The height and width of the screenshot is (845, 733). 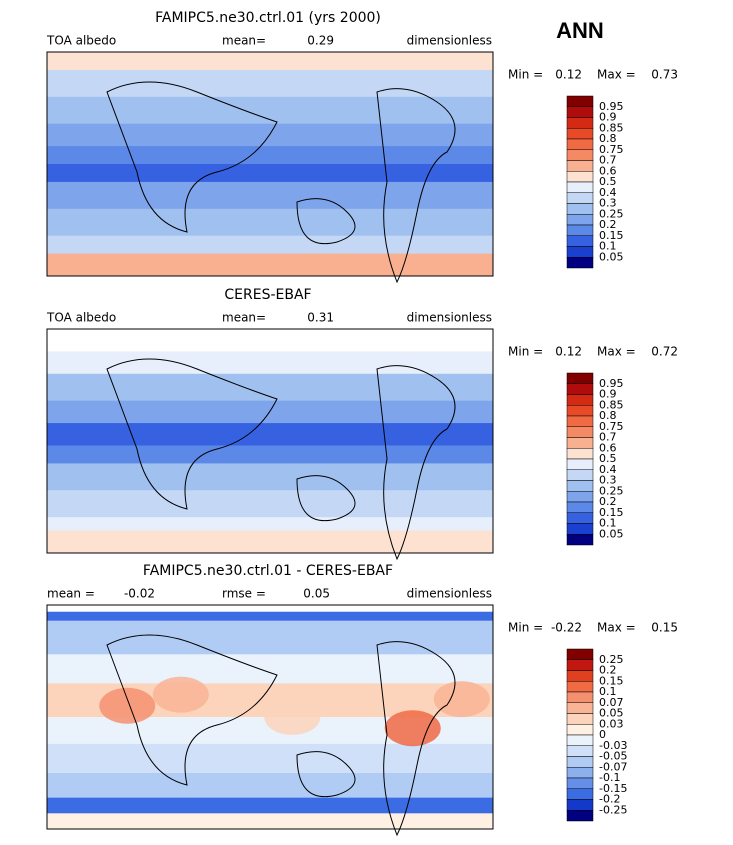 What do you see at coordinates (613, 756) in the screenshot?
I see `colorbar-label: -0.05` at bounding box center [613, 756].